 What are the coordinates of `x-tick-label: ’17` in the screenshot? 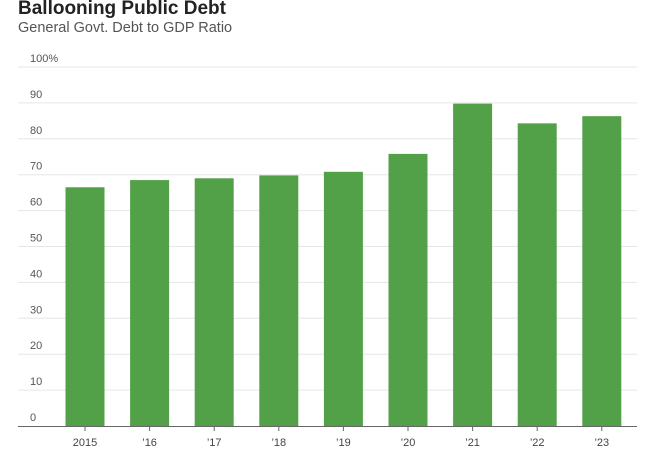 It's located at (214, 443).